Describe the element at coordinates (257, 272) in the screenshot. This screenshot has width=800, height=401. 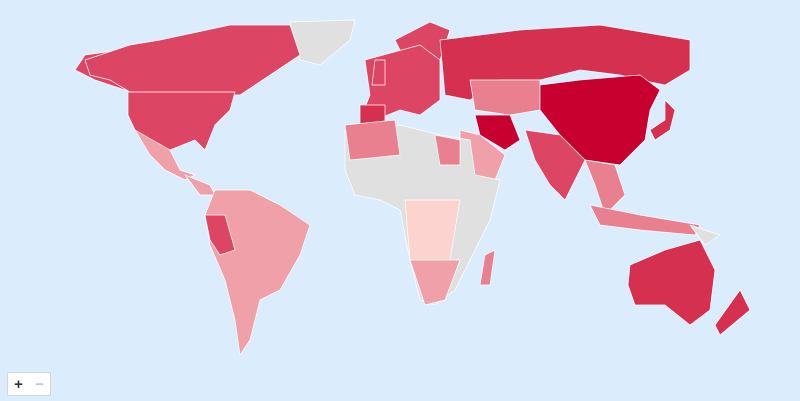
I see `region-south-america` at that location.